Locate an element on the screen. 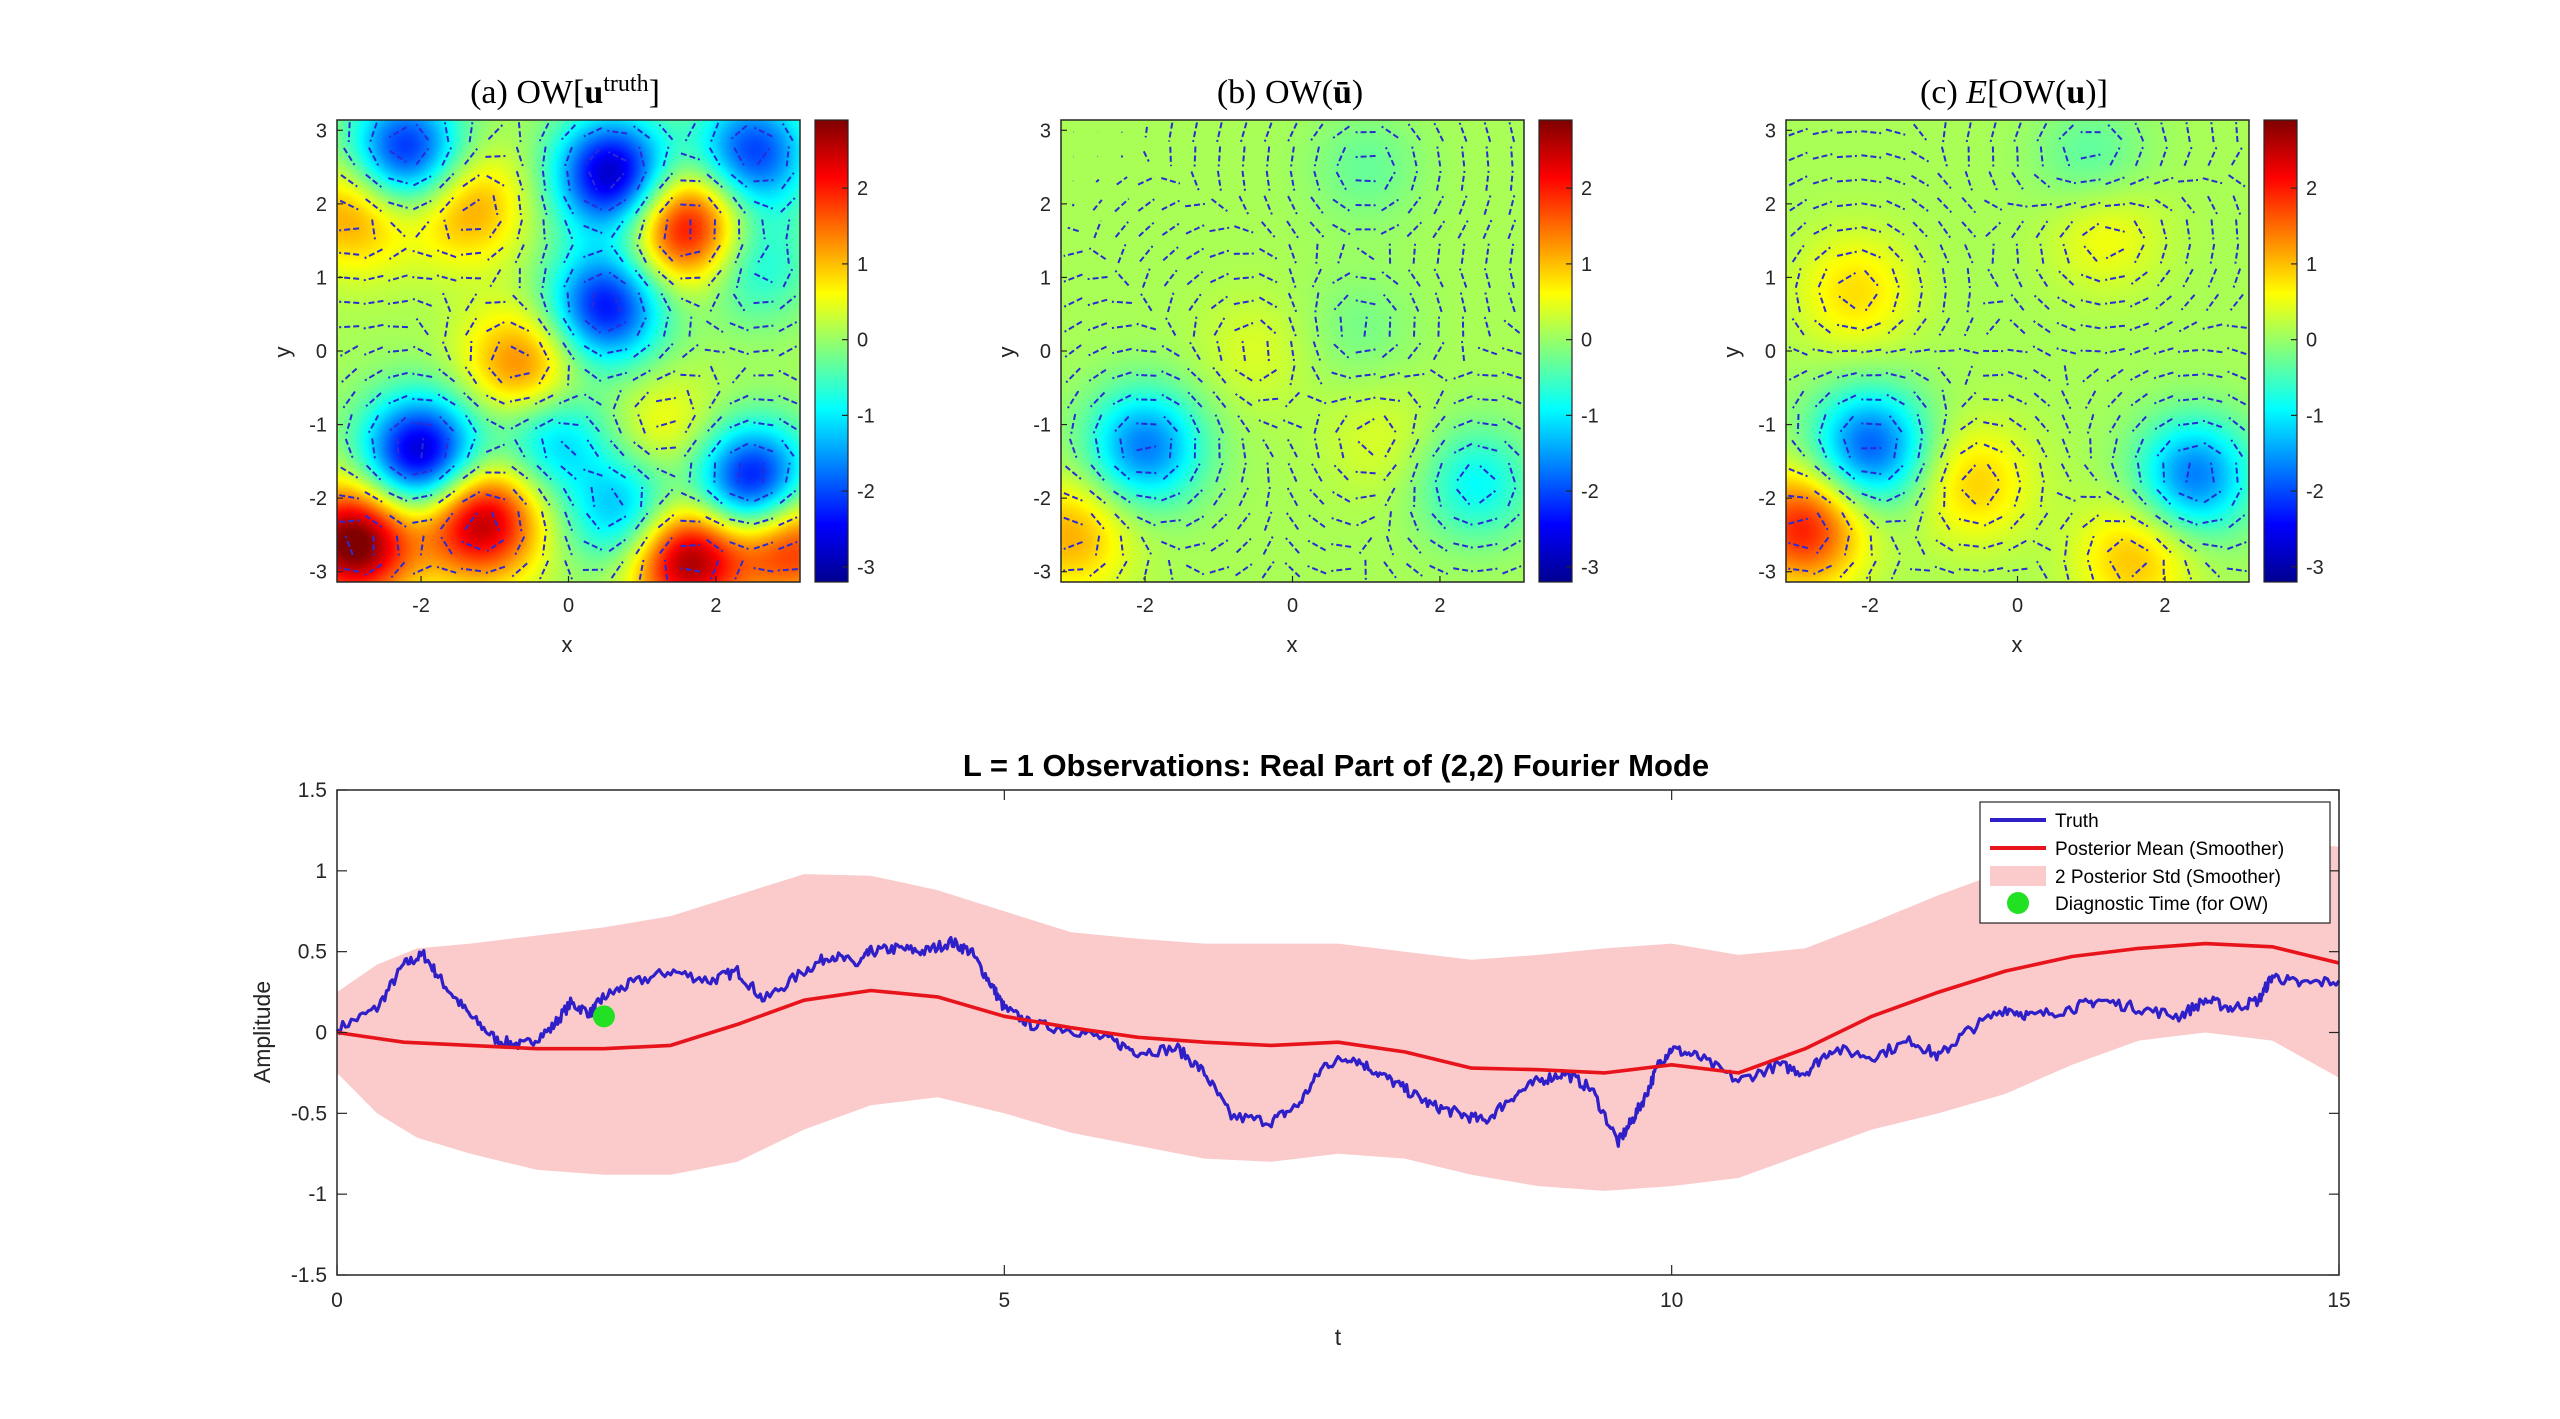 The height and width of the screenshot is (1419, 2560). x-tick-label: 10 is located at coordinates (1671, 1300).